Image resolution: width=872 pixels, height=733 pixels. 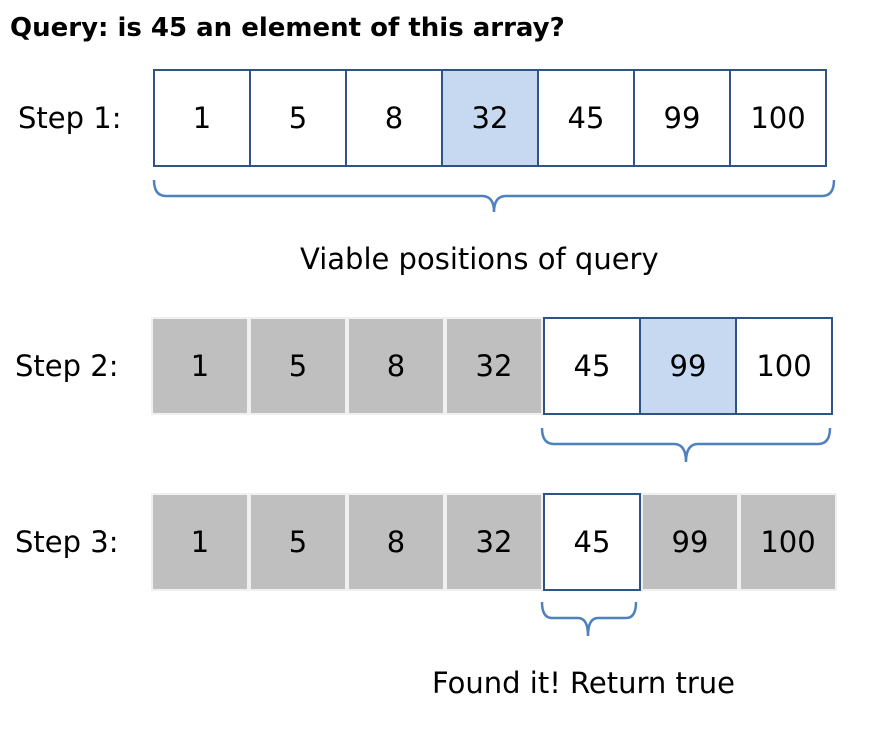 I want to click on viable-cell: 5, so click(x=298, y=118).